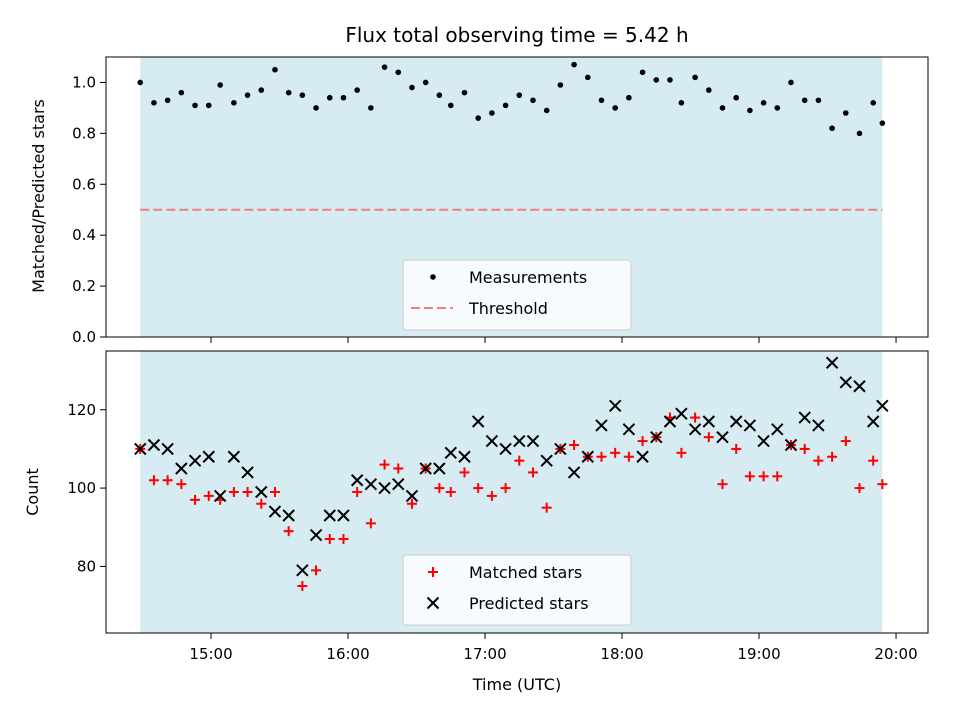 The width and height of the screenshot is (960, 724). Describe the element at coordinates (895, 654) in the screenshot. I see `x-tick-label: 20:00` at that location.